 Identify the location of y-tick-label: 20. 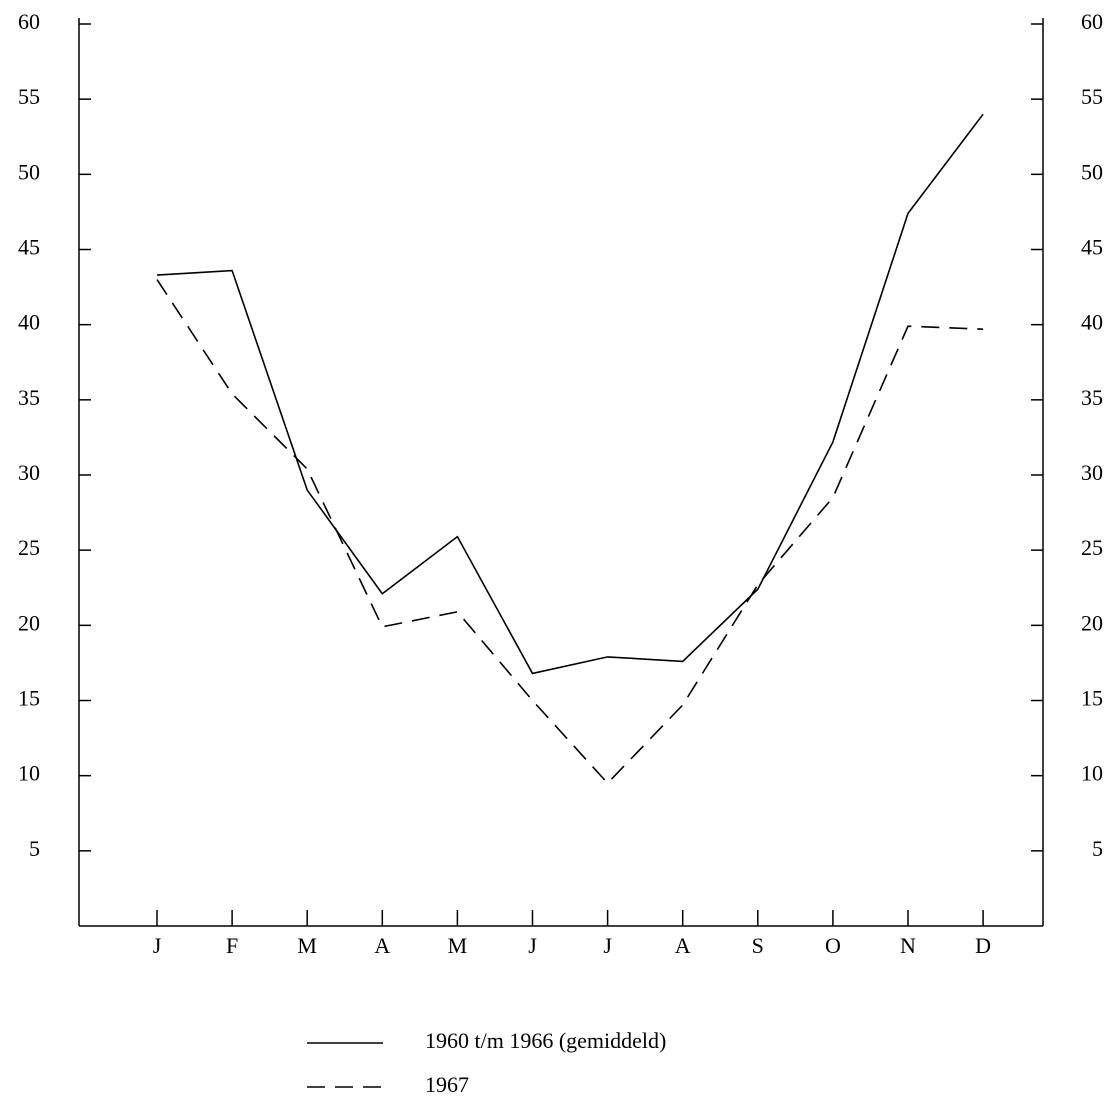
(29, 622).